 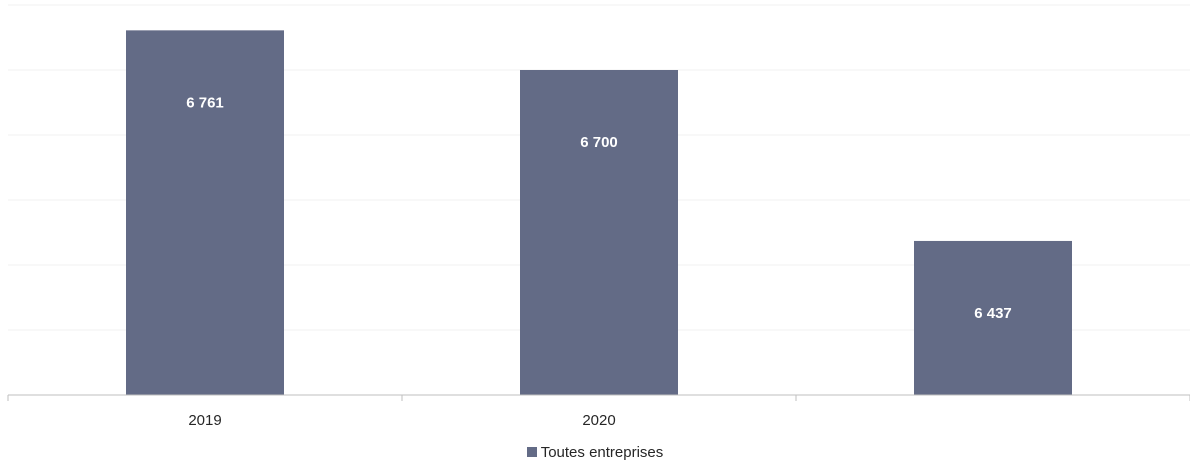 What do you see at coordinates (205, 212) in the screenshot?
I see `bar-2019` at bounding box center [205, 212].